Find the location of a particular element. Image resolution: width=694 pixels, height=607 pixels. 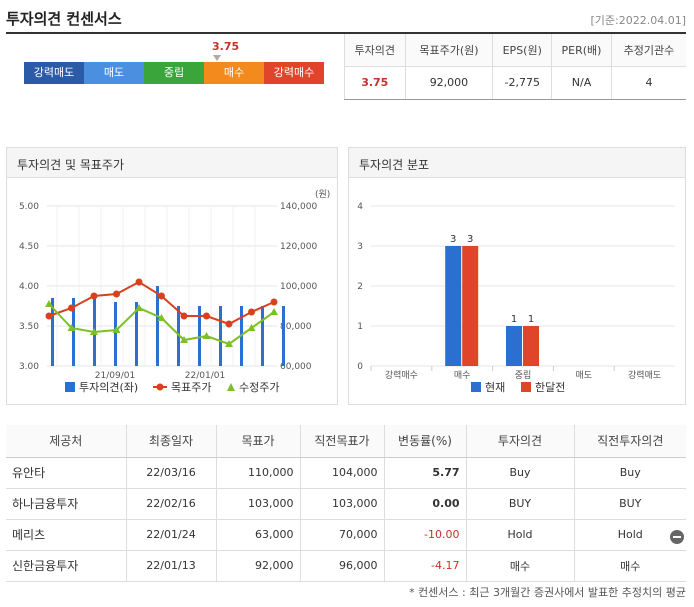

y-left-tick-label: 4.00 is located at coordinates (29, 287).